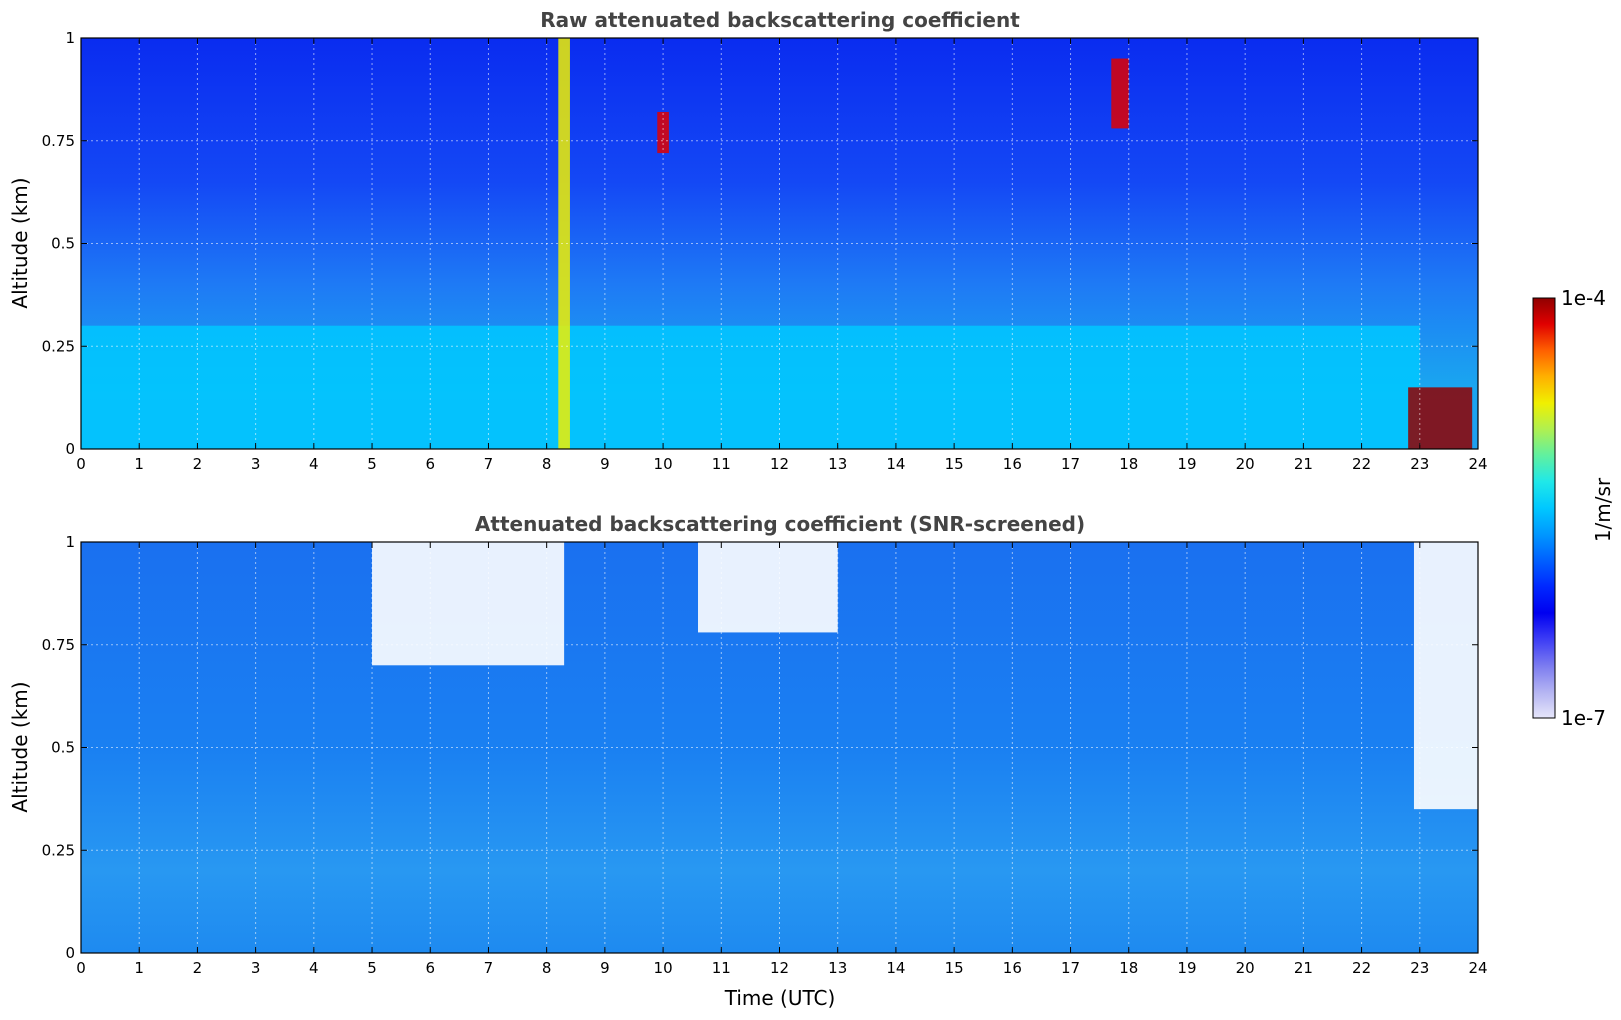  Describe the element at coordinates (1603, 509) in the screenshot. I see `colorbar-unit-label: 1/m/sr` at that location.